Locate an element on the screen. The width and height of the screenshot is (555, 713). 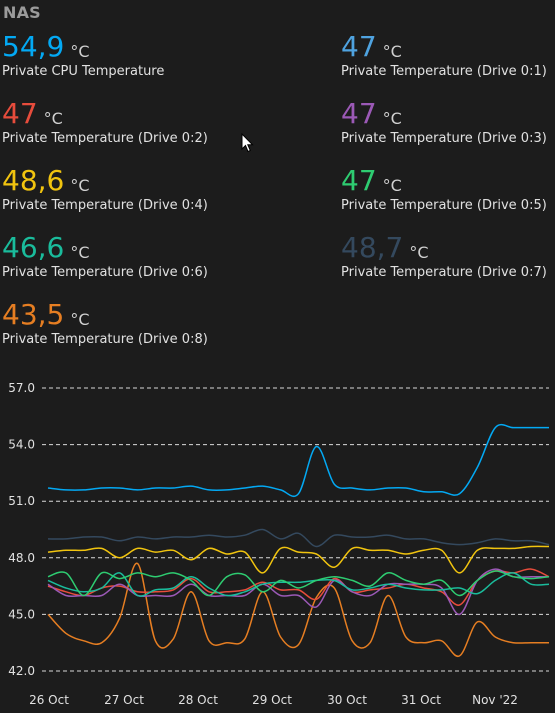
sensor-entity: 47 °C Private Temperature (Drive 0:2) is located at coordinates (132, 121).